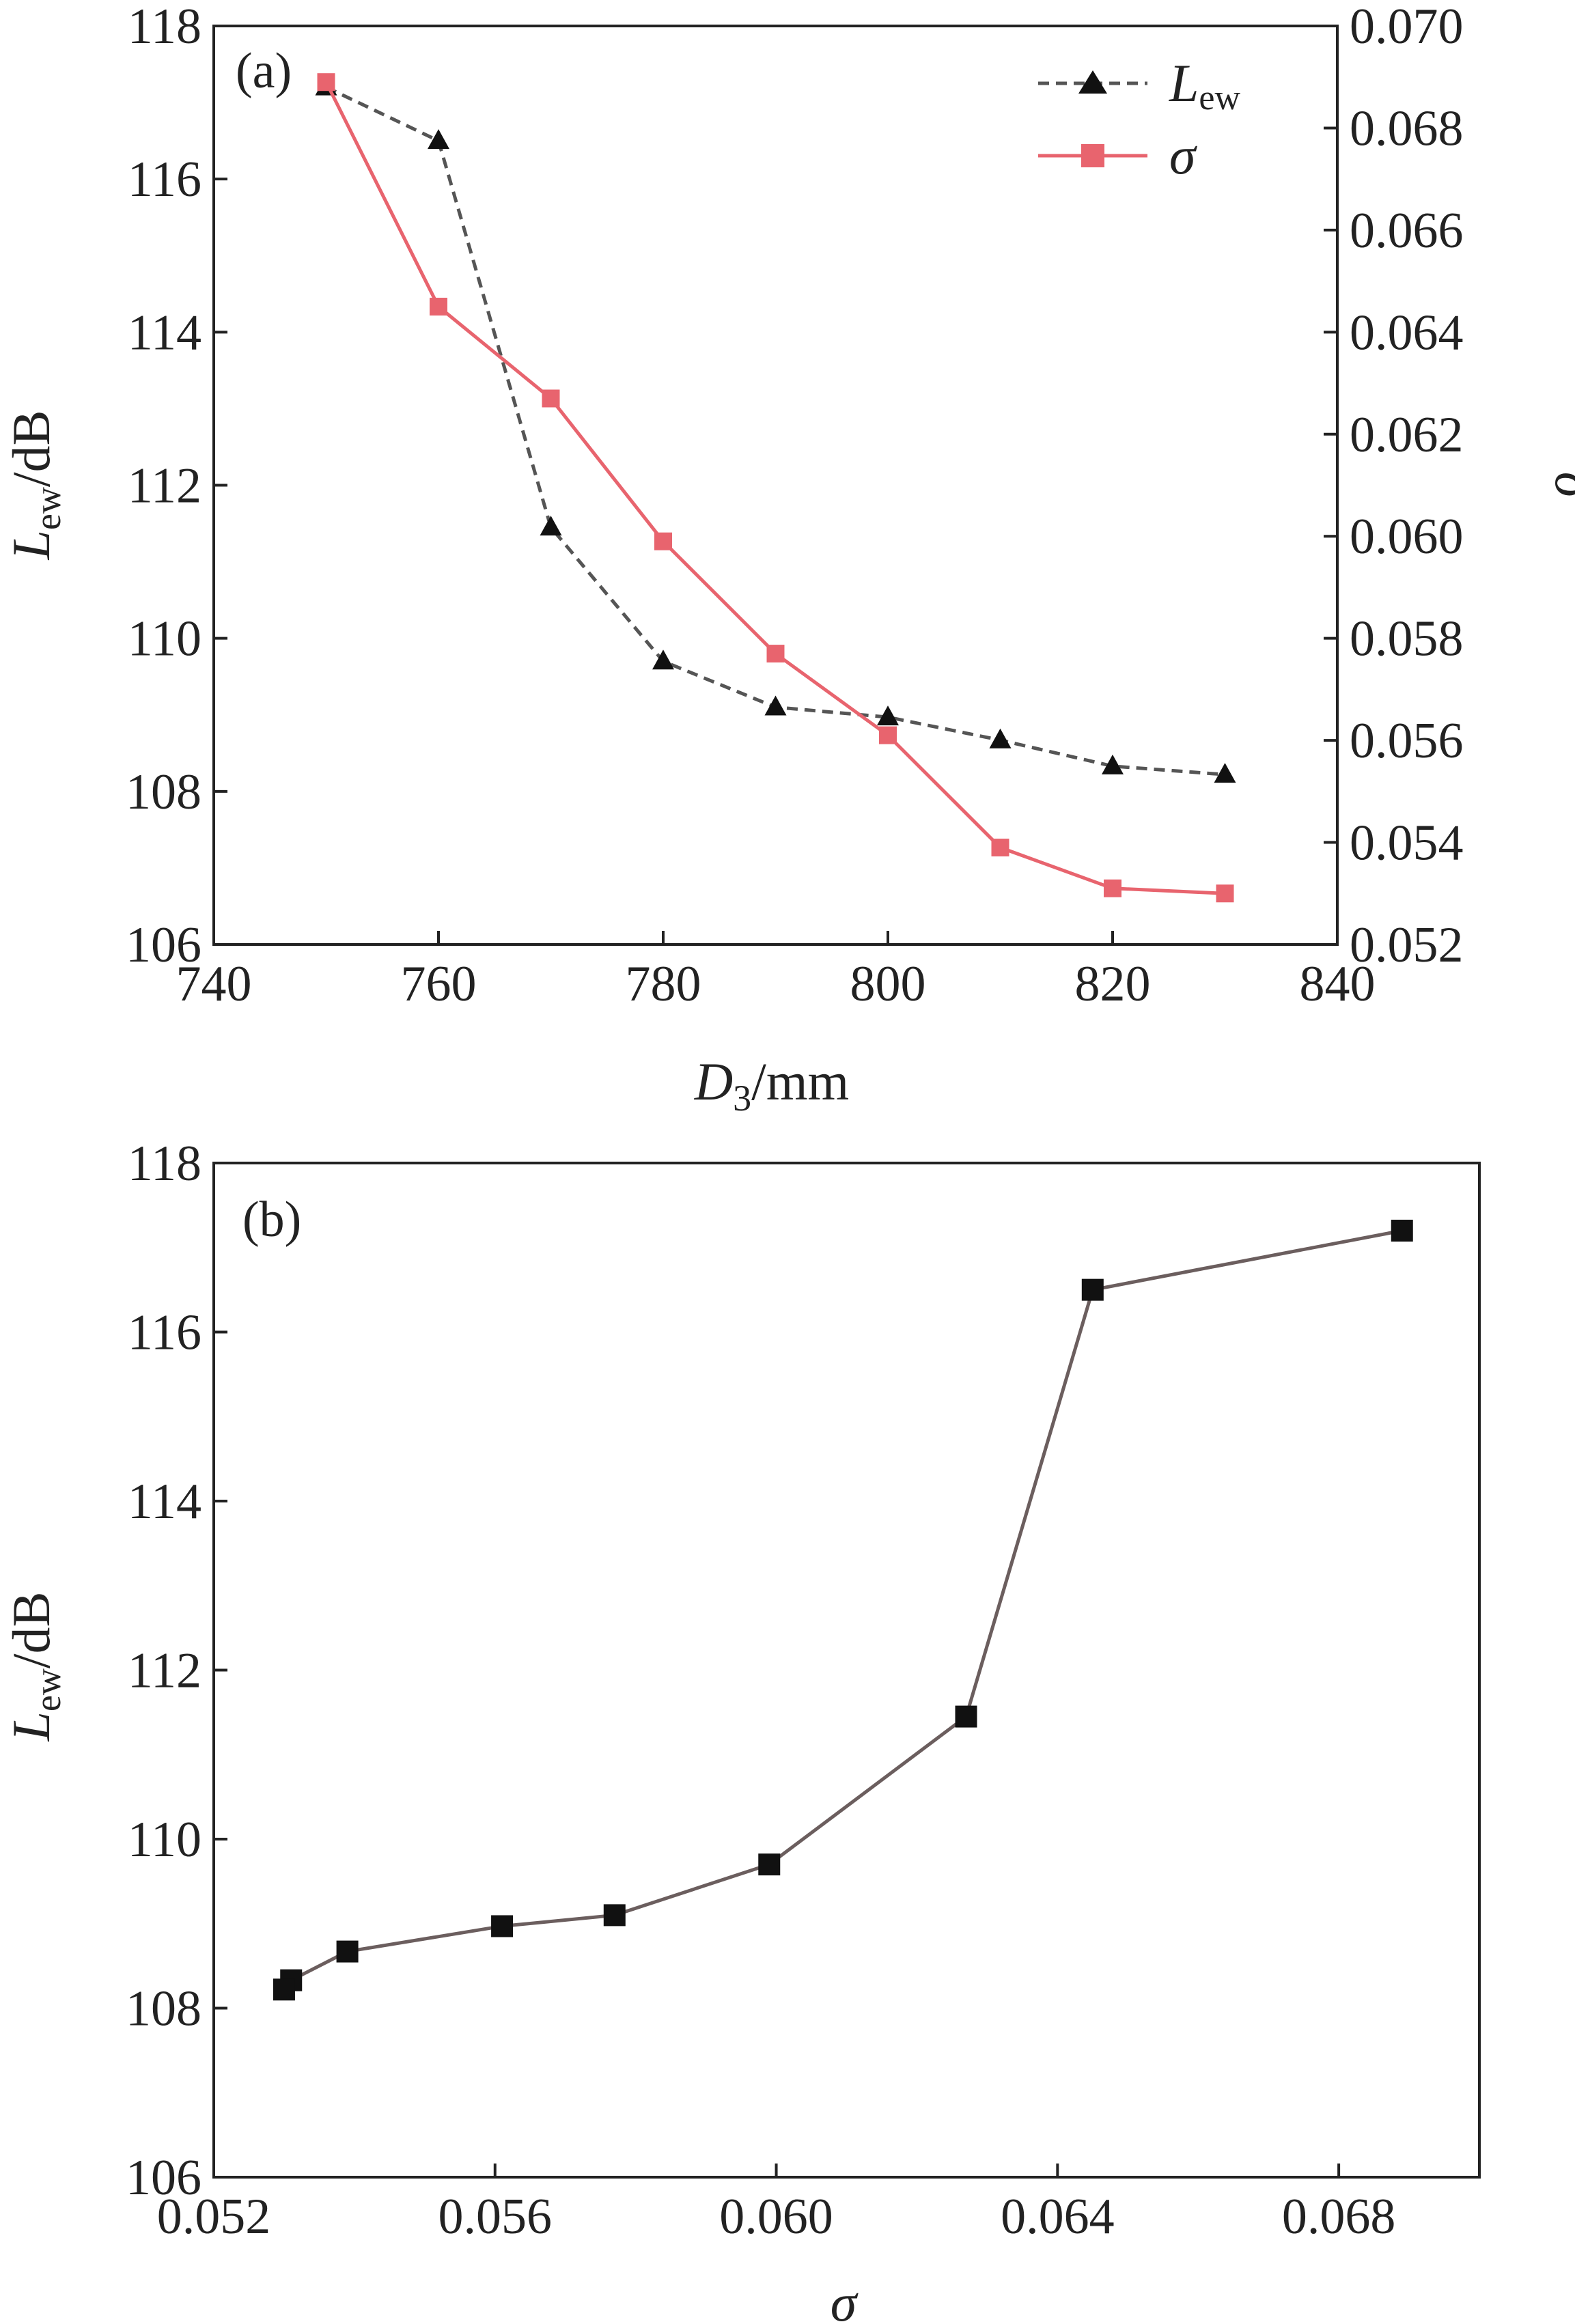  What do you see at coordinates (1338, 984) in the screenshot?
I see `panel-a-x-tick-label: 840` at bounding box center [1338, 984].